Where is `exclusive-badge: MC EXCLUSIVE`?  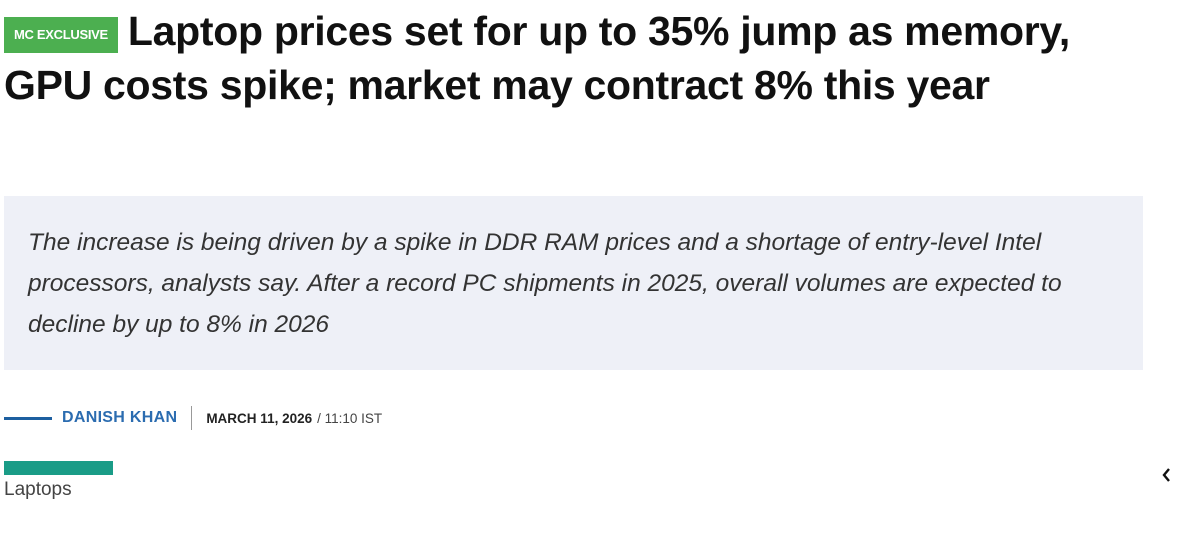
exclusive-badge: MC EXCLUSIVE is located at coordinates (61, 35).